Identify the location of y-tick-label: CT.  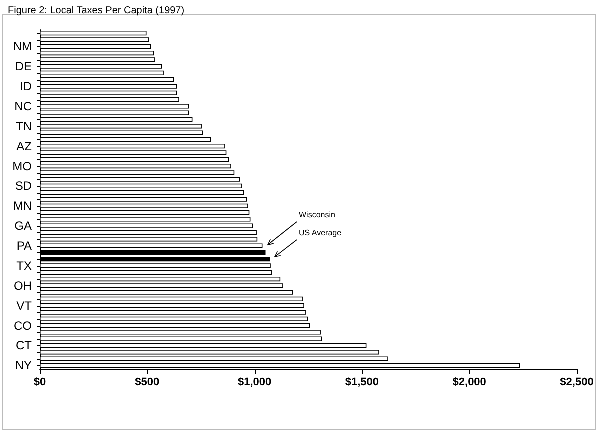
(24, 345).